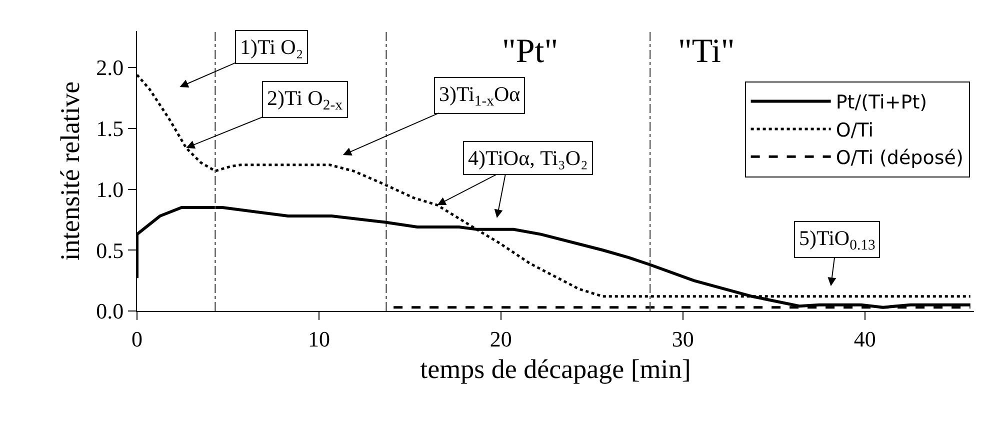  What do you see at coordinates (137, 339) in the screenshot?
I see `x-tick-label: 0` at bounding box center [137, 339].